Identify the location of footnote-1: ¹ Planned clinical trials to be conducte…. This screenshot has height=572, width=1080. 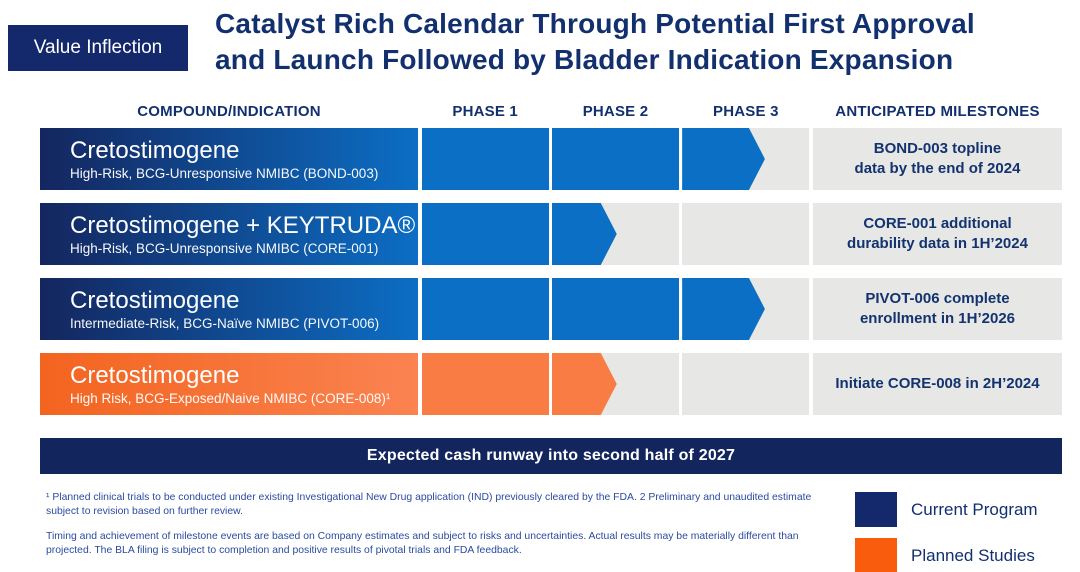
(429, 505).